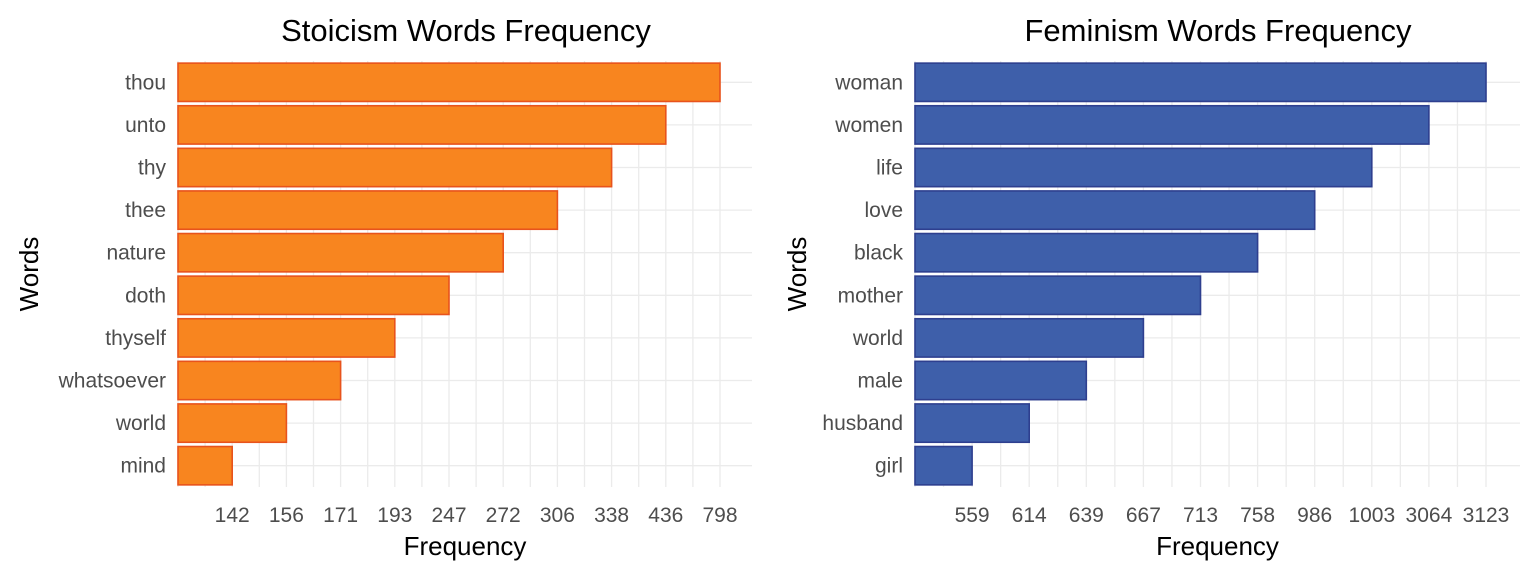 This screenshot has width=1536, height=576. Describe the element at coordinates (862, 423) in the screenshot. I see `y-tick-label: husband` at that location.